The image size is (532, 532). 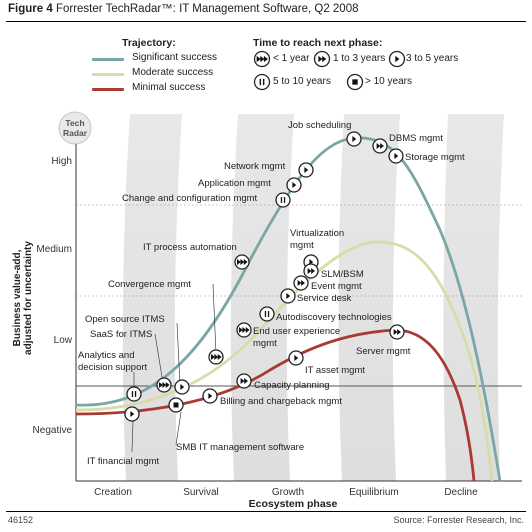 What do you see at coordinates (383, 351) in the screenshot?
I see `tech-label-server-mgmt: Server mgmt` at bounding box center [383, 351].